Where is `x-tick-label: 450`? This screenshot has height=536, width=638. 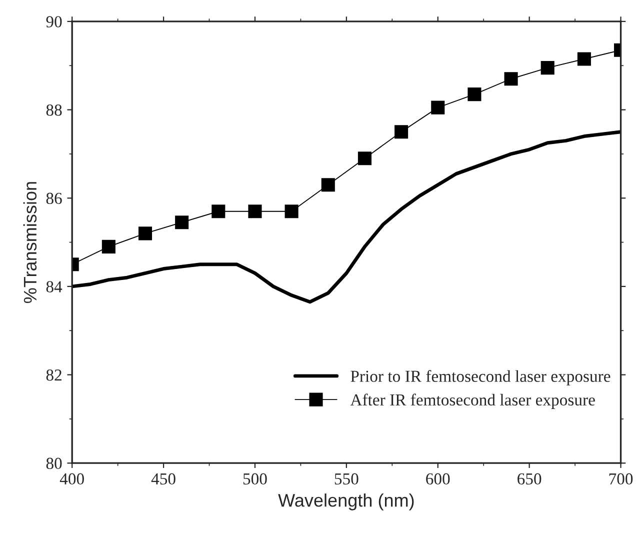
x-tick-label: 450 is located at coordinates (163, 479).